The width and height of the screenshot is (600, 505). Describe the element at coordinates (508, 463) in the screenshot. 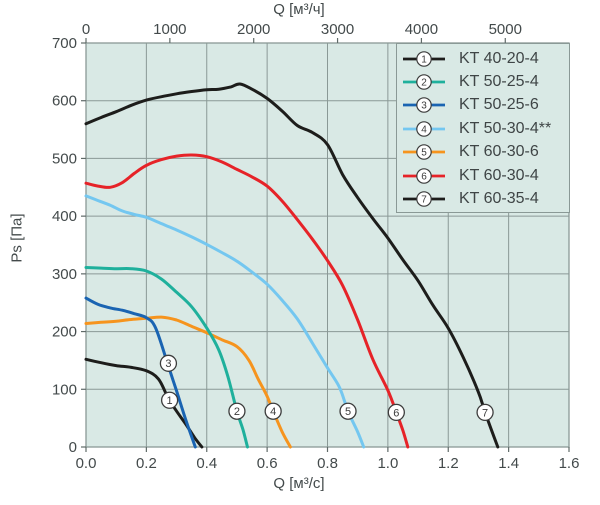

I see `x-tick-label-bottom: 1.4` at that location.